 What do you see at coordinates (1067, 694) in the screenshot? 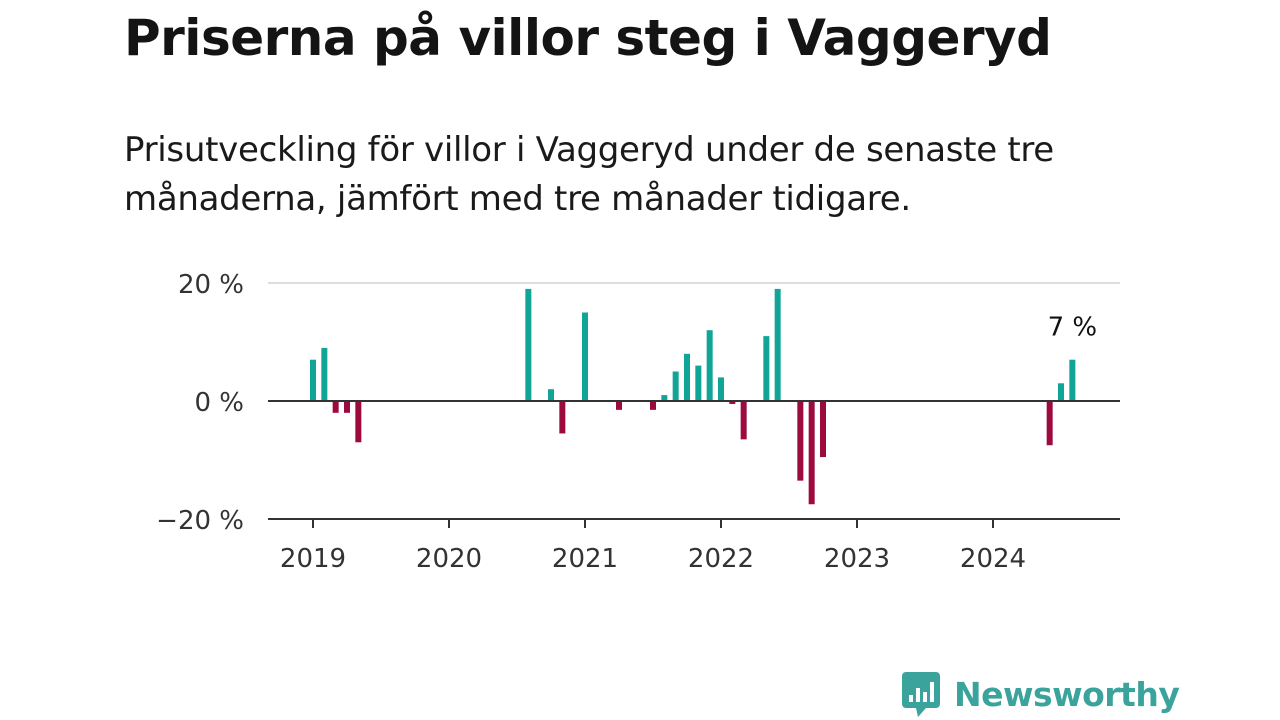
I see `brand-name: Newsworthy` at bounding box center [1067, 694].